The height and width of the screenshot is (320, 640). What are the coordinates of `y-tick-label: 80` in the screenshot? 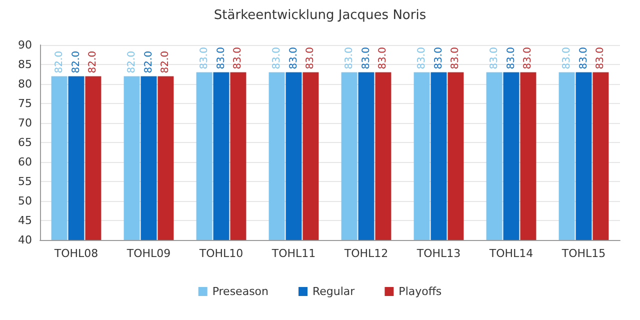 It's located at (25, 84).